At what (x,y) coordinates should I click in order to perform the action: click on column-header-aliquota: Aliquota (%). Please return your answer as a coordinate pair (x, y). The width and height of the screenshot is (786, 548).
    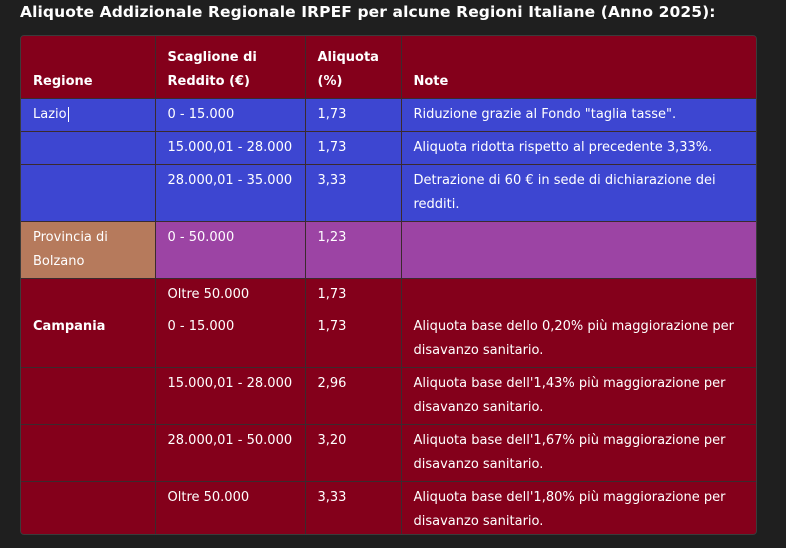
    Looking at the image, I should click on (353, 67).